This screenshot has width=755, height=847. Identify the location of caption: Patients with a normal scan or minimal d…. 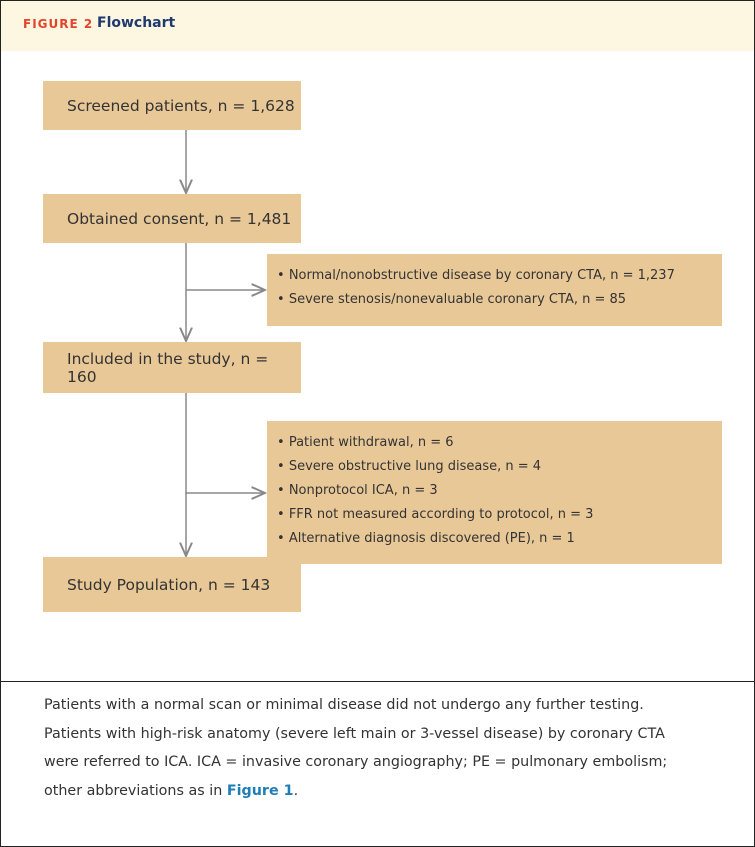
(355, 748).